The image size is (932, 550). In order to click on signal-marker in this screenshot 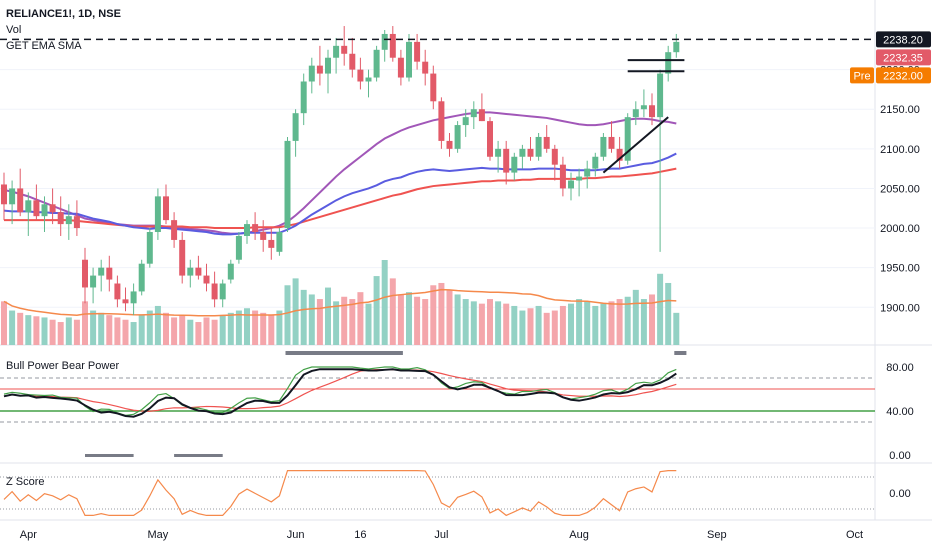, I will do `click(316, 353)`.